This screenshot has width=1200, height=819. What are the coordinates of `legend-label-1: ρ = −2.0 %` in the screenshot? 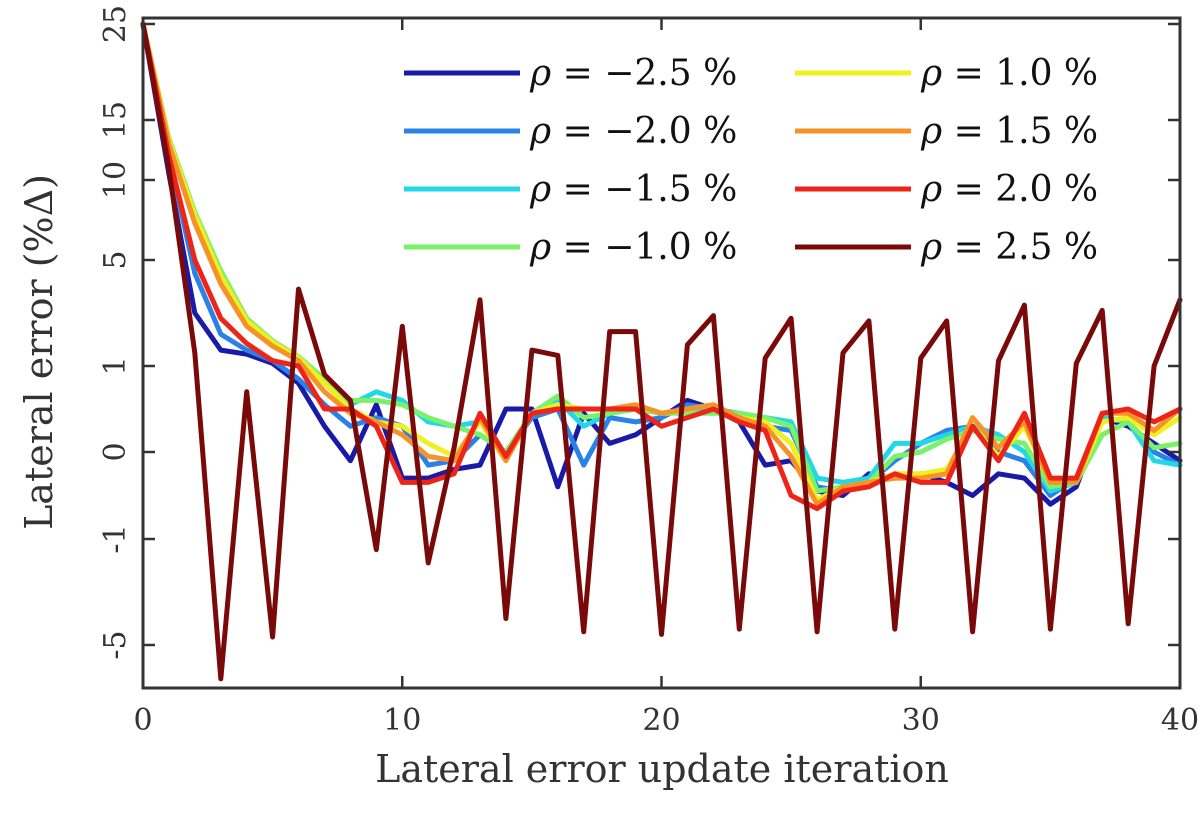 It's located at (633, 131).